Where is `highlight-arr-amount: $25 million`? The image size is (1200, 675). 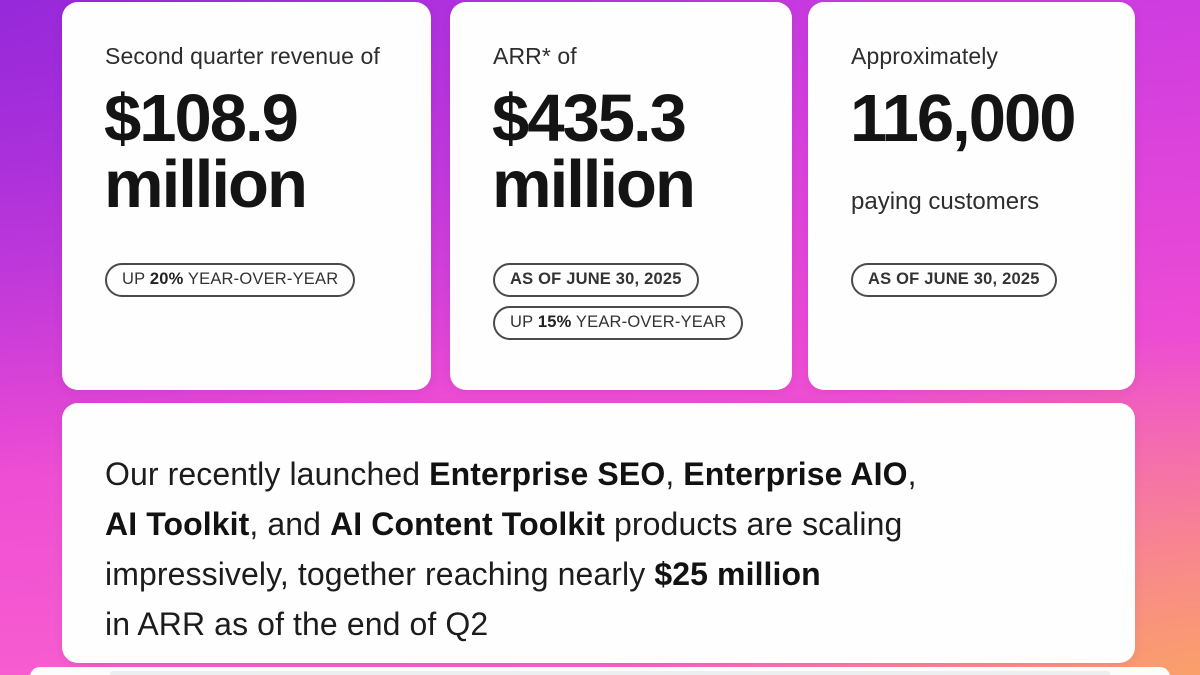
highlight-arr-amount: $25 million is located at coordinates (737, 574).